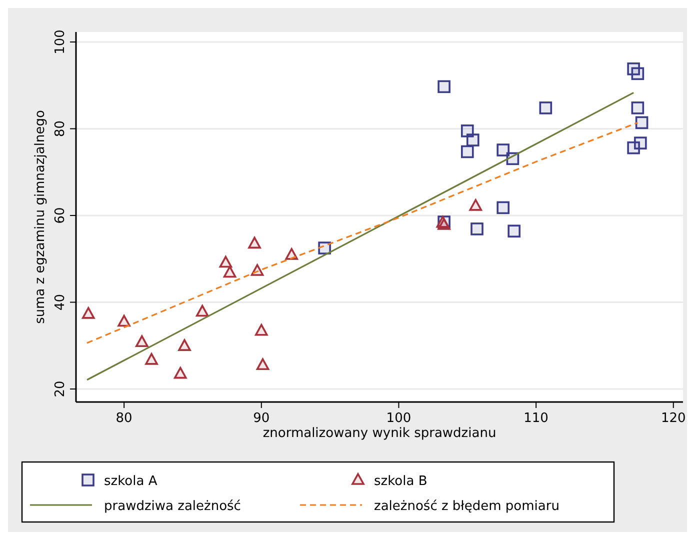  I want to click on y-tick-label: 80, so click(60, 129).